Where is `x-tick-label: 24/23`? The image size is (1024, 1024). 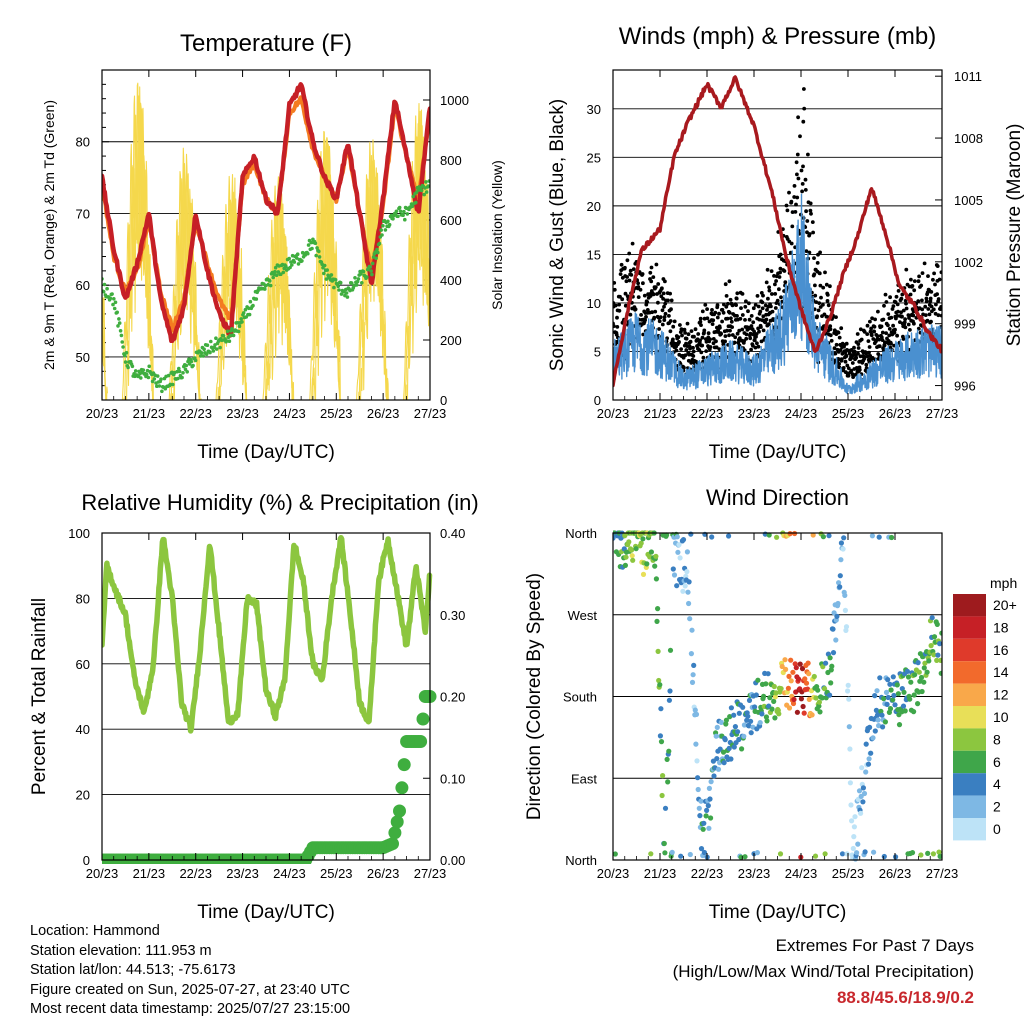
x-tick-label: 24/23 is located at coordinates (801, 413).